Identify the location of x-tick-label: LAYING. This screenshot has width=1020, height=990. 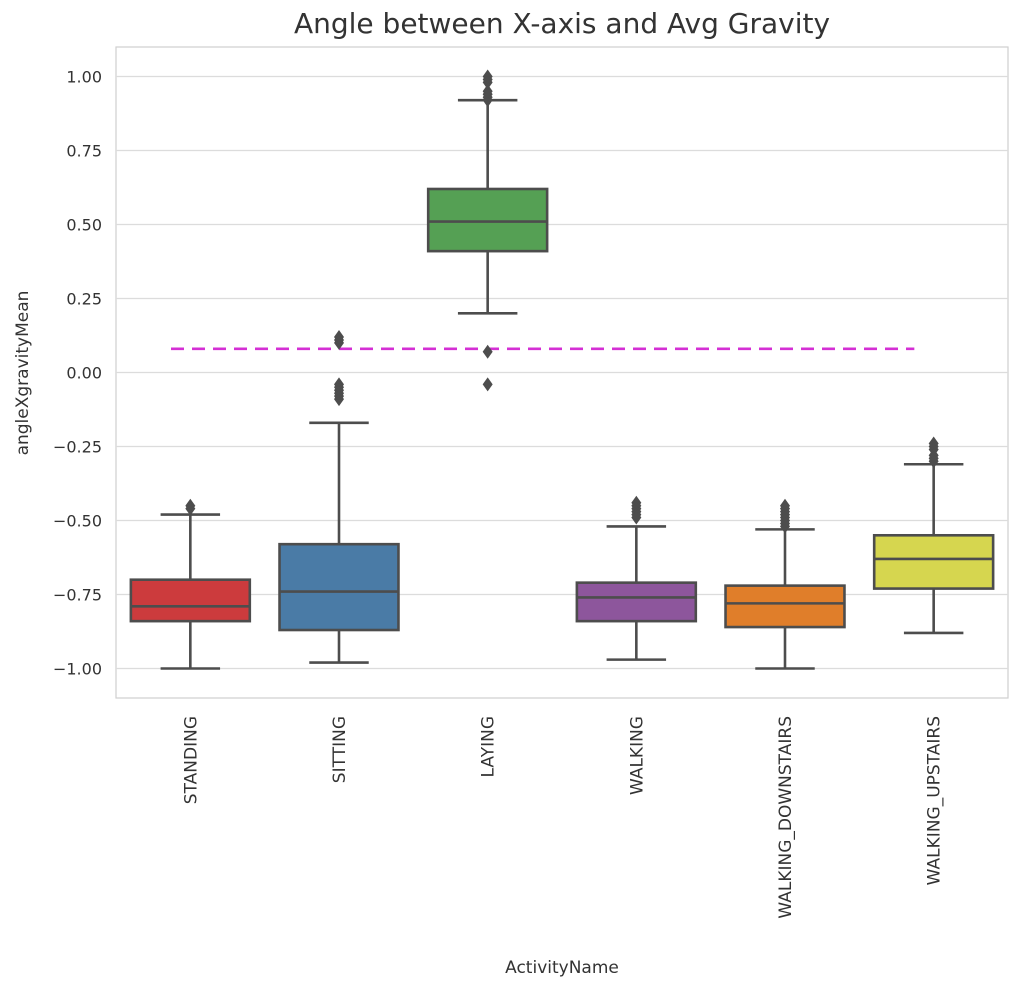
(489, 746).